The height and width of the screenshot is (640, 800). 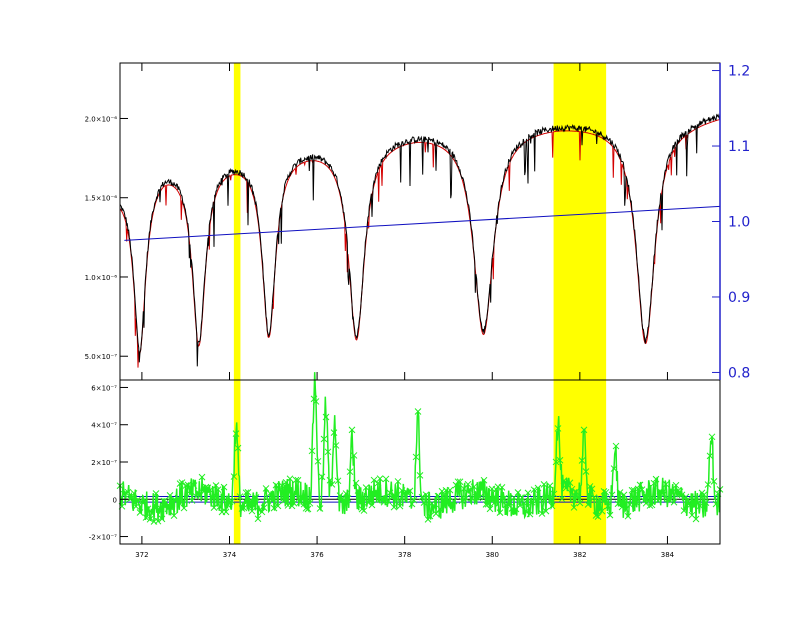 What do you see at coordinates (579, 555) in the screenshot?
I see `x-tick-label: 382` at bounding box center [579, 555].